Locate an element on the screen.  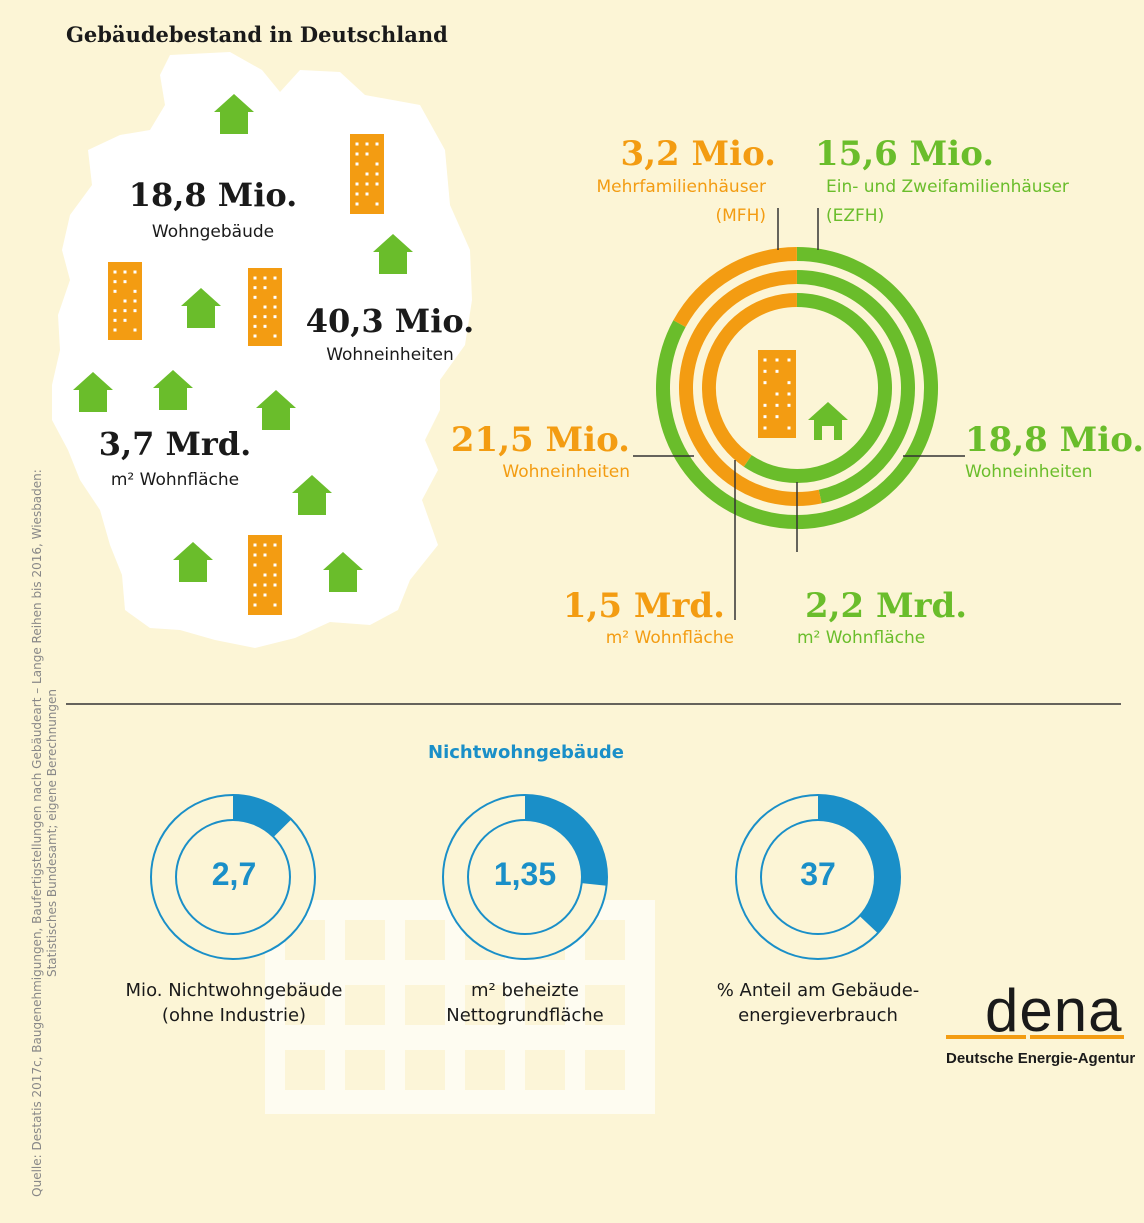
stat-wohneinheiten-value: 40,3 Mio. is located at coordinates (390, 321).